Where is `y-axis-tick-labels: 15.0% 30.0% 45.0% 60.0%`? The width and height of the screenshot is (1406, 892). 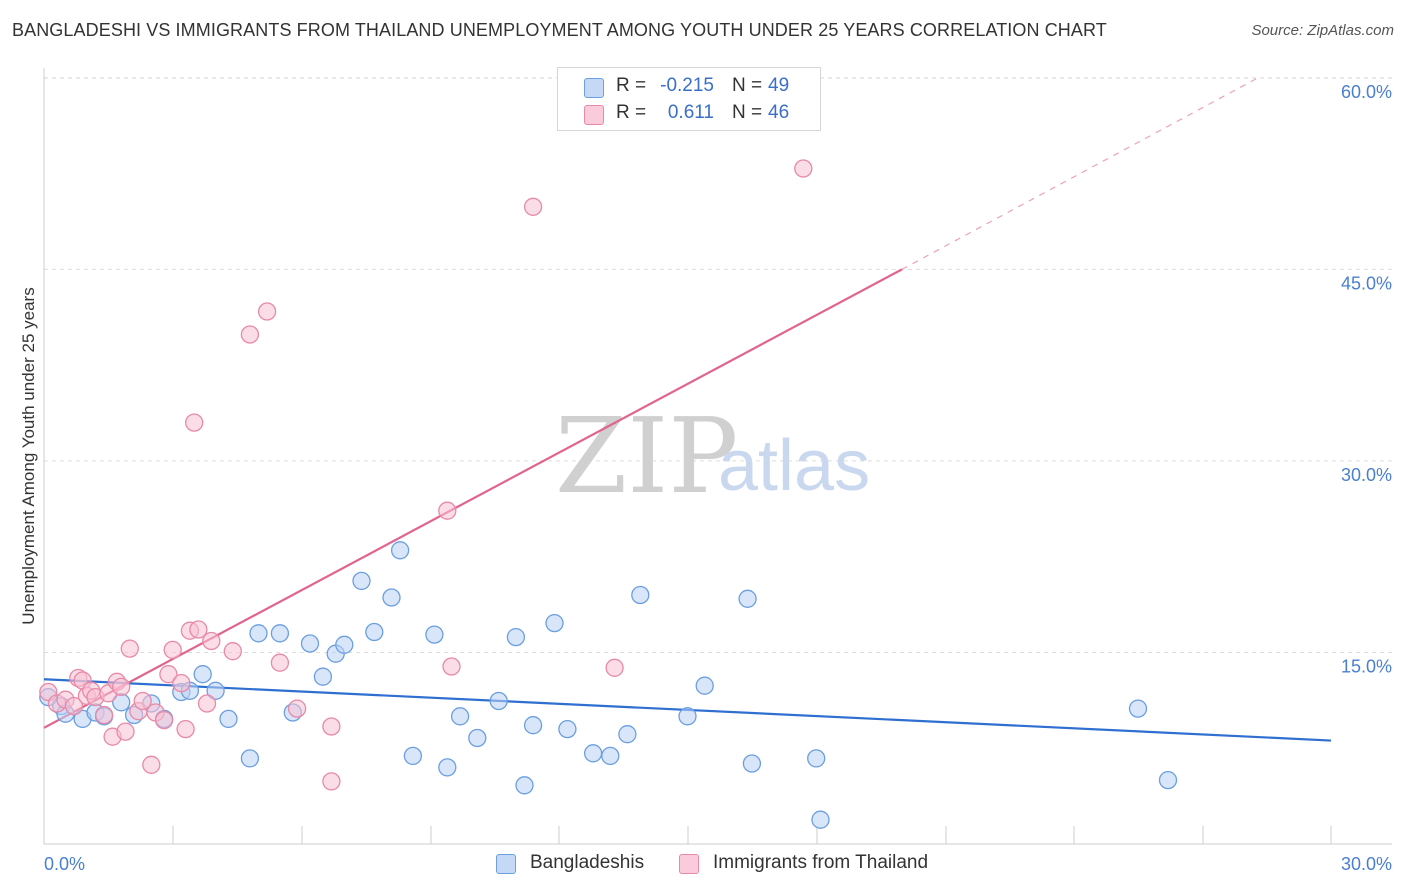 y-axis-tick-labels: 15.0% 30.0% 45.0% 60.0% is located at coordinates (1366, 379).